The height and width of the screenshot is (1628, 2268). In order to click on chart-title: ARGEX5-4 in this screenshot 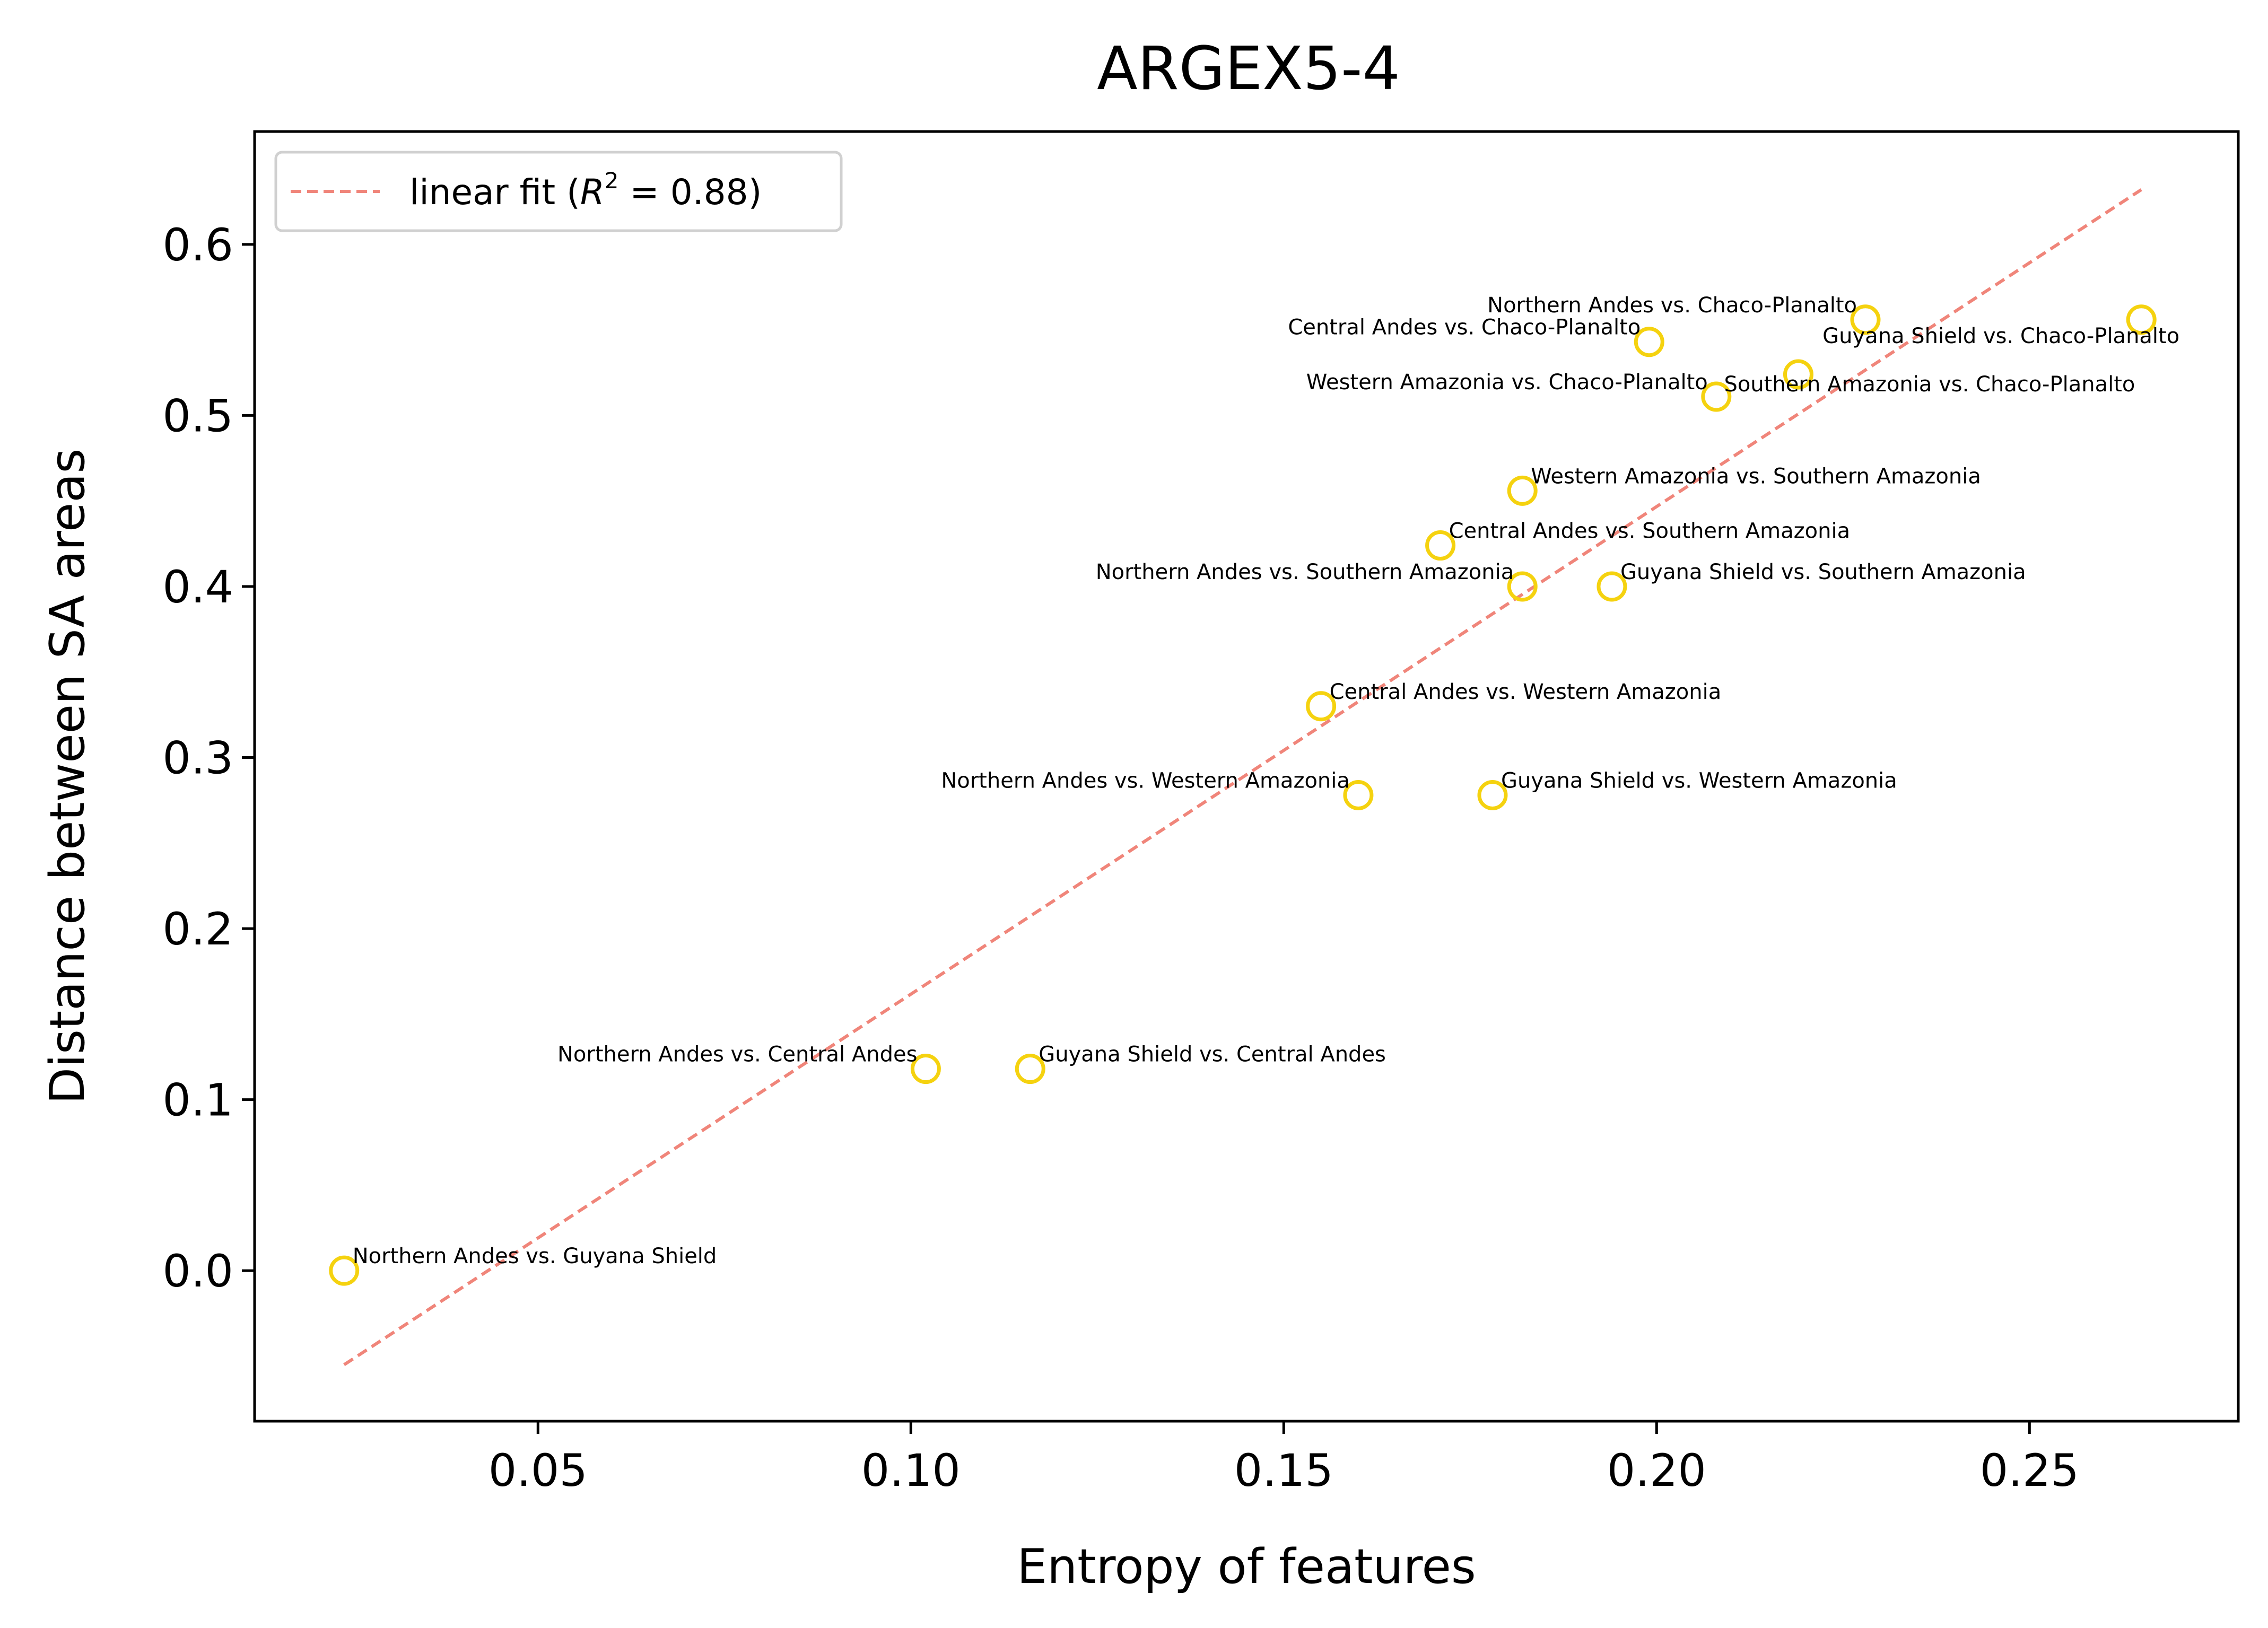, I will do `click(1249, 68)`.